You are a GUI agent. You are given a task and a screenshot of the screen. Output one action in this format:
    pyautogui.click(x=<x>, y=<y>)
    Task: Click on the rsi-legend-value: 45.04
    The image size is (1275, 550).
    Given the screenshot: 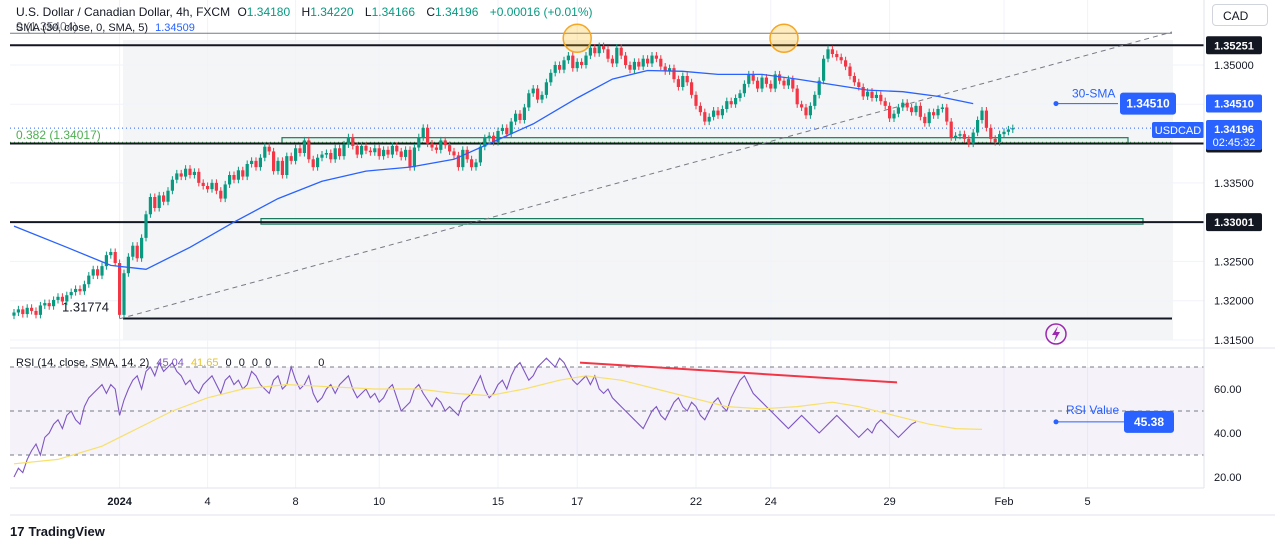 What is the action you would take?
    pyautogui.click(x=170, y=363)
    